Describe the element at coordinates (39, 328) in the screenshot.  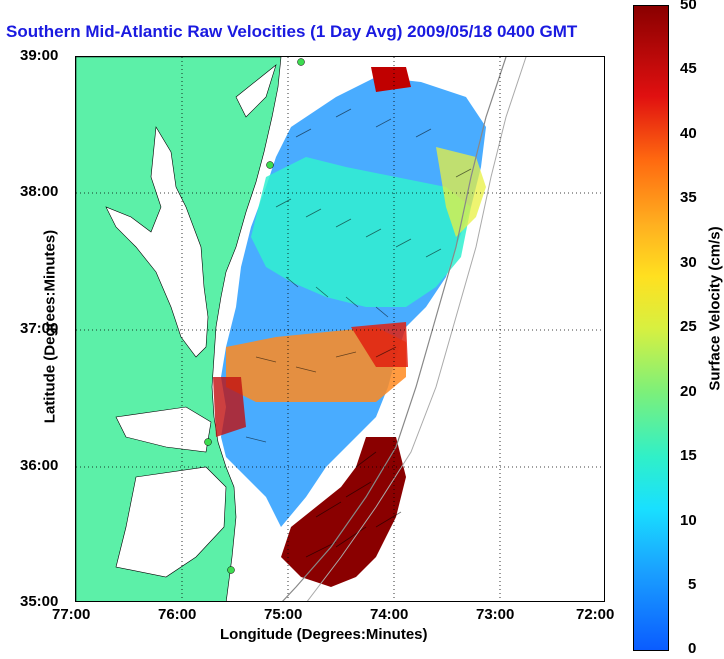
I see `y-tick-label: 37:00` at that location.